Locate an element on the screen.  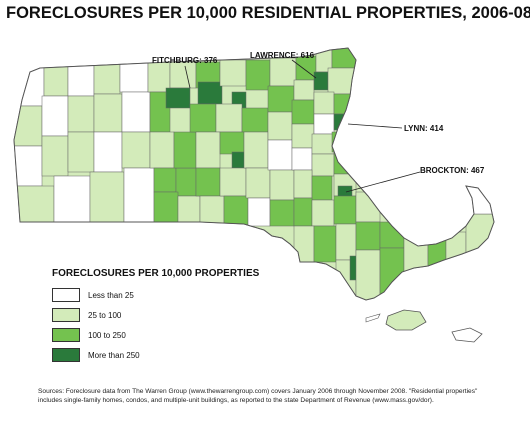
elizabeth-islands is located at coordinates (373, 318).